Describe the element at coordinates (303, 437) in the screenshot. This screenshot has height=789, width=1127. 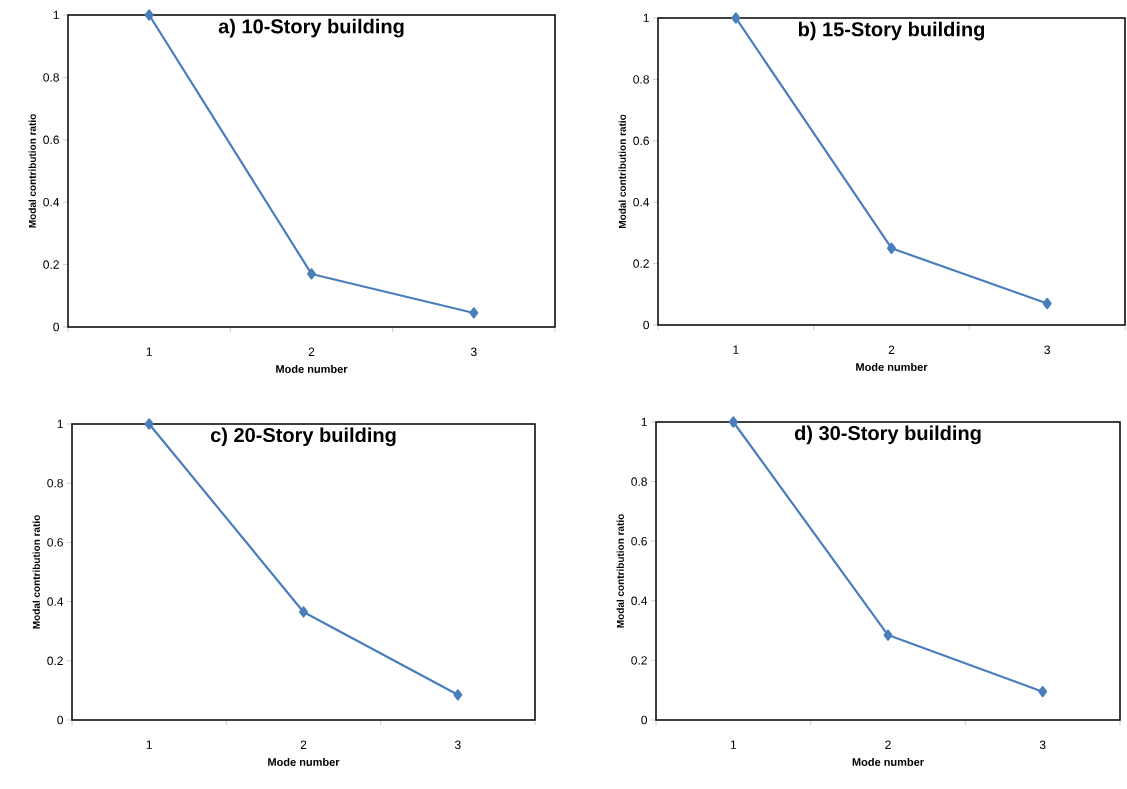
I see `chart-title: c) 20-Story building` at that location.